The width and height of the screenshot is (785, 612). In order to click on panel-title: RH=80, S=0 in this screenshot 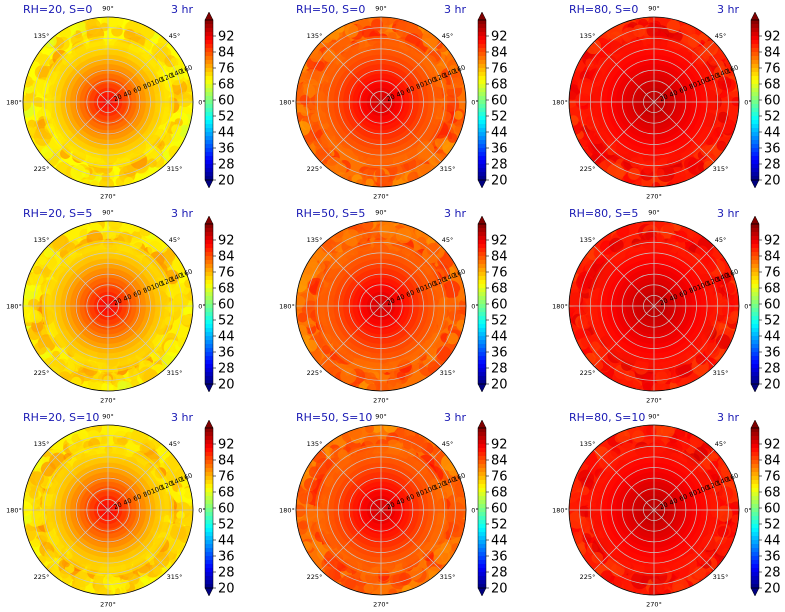, I will do `click(603, 9)`.